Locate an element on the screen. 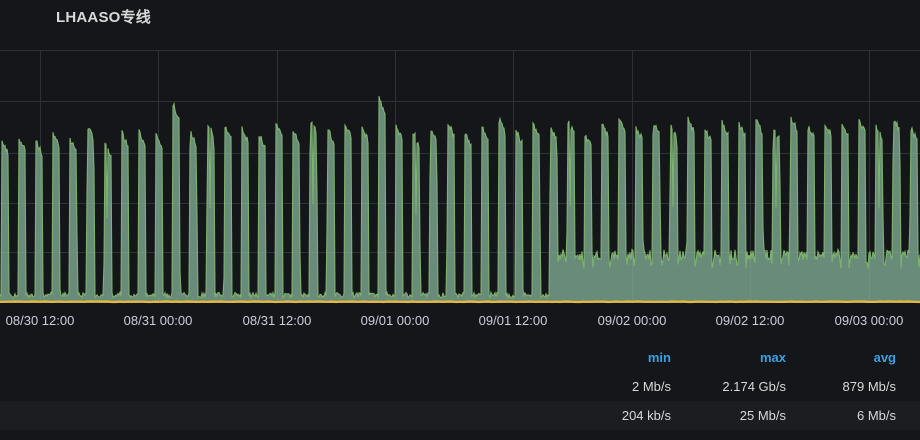 The height and width of the screenshot is (440, 920). legend-column-min: min is located at coordinates (659, 357).